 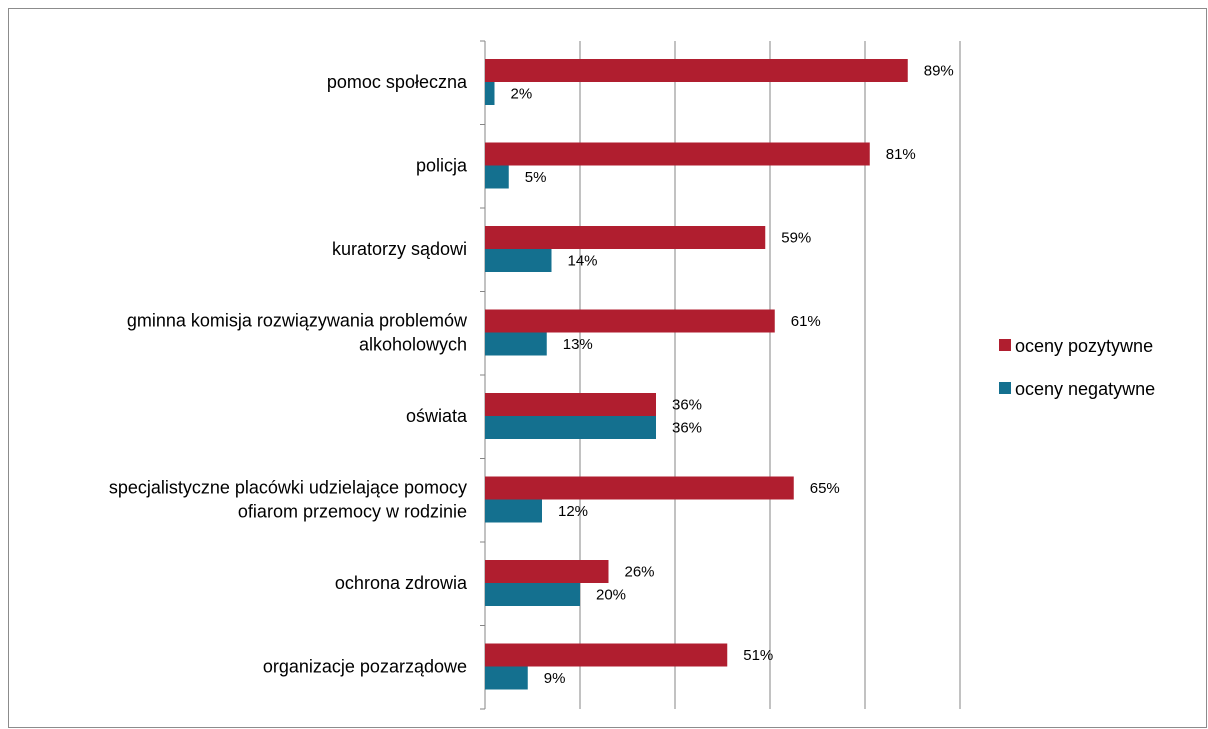 I want to click on data-label-negative: 13%, so click(x=578, y=344).